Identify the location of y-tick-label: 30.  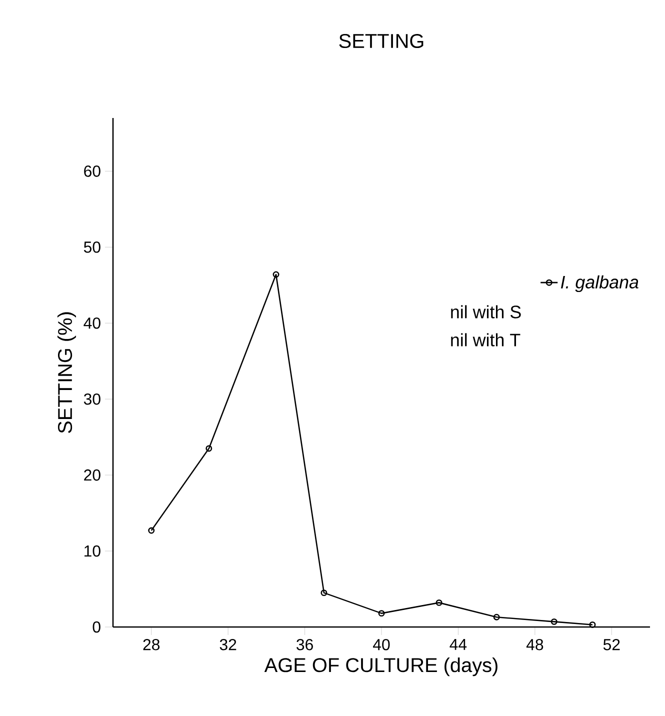
(92, 399).